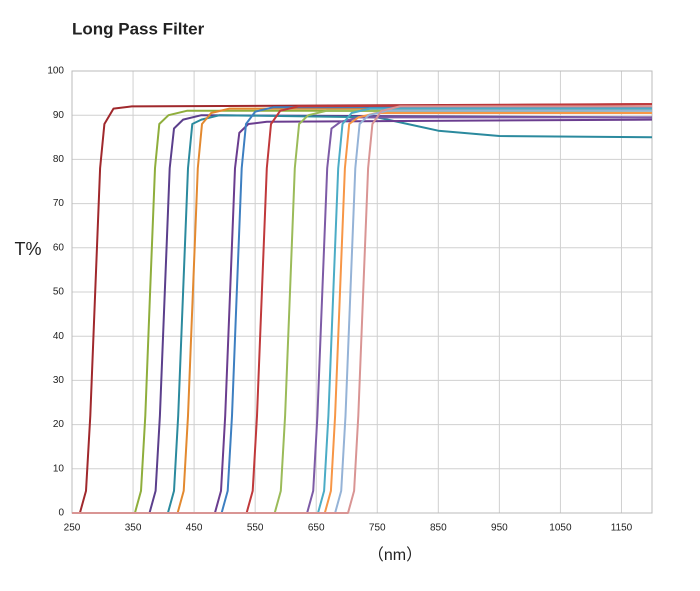  I want to click on y-tick-label: 30, so click(59, 380).